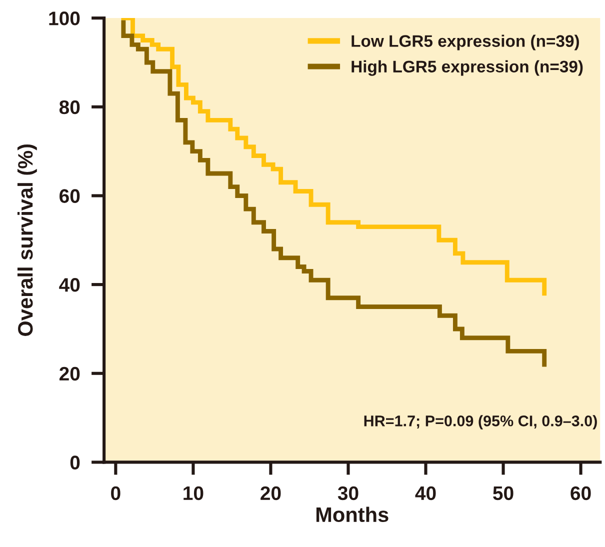 The width and height of the screenshot is (605, 547). I want to click on y-tick-label: 80, so click(69, 107).